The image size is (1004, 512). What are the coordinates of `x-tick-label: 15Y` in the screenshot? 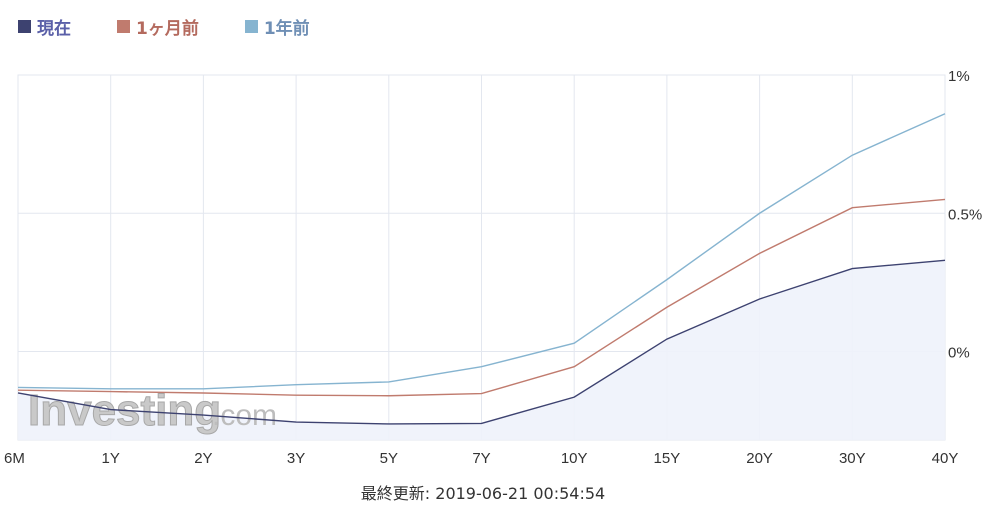 It's located at (667, 458).